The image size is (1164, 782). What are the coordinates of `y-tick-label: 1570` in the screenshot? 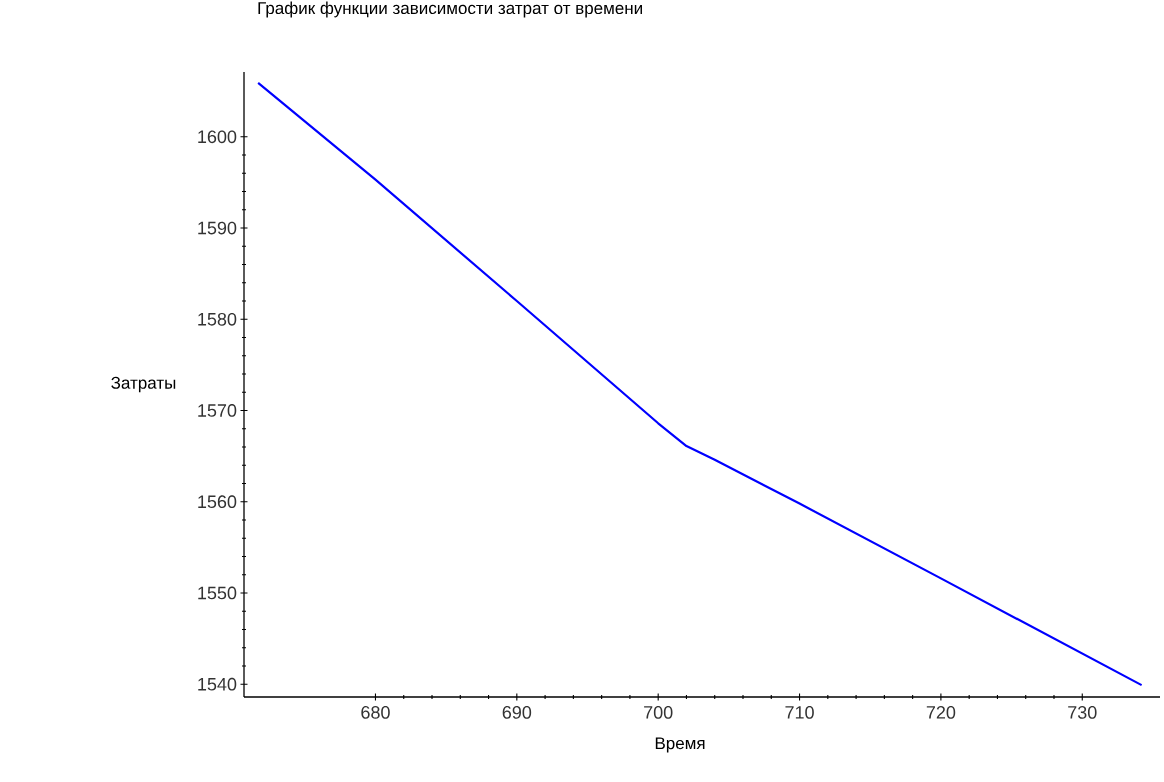 It's located at (217, 410).